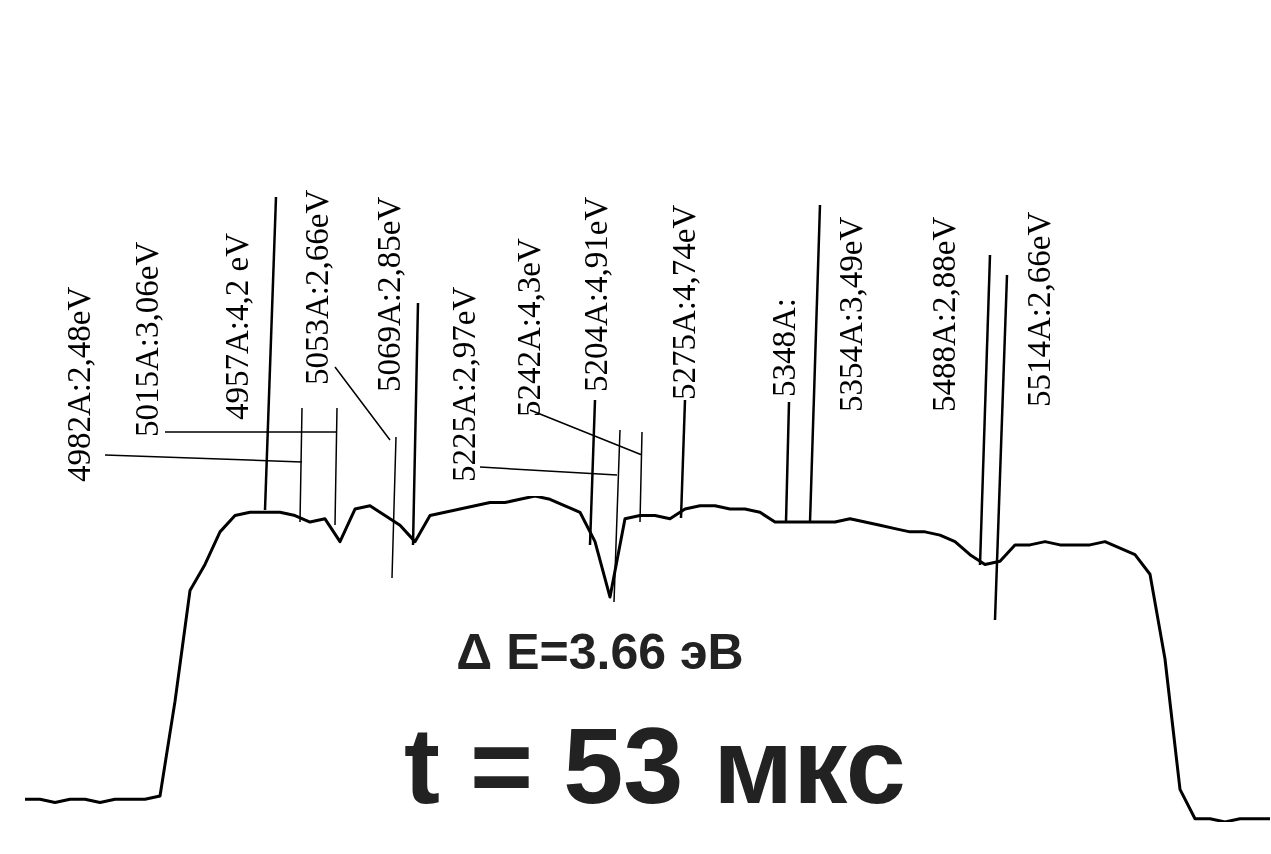  I want to click on text: 4957A:4,2 eV, so click(237, 326).